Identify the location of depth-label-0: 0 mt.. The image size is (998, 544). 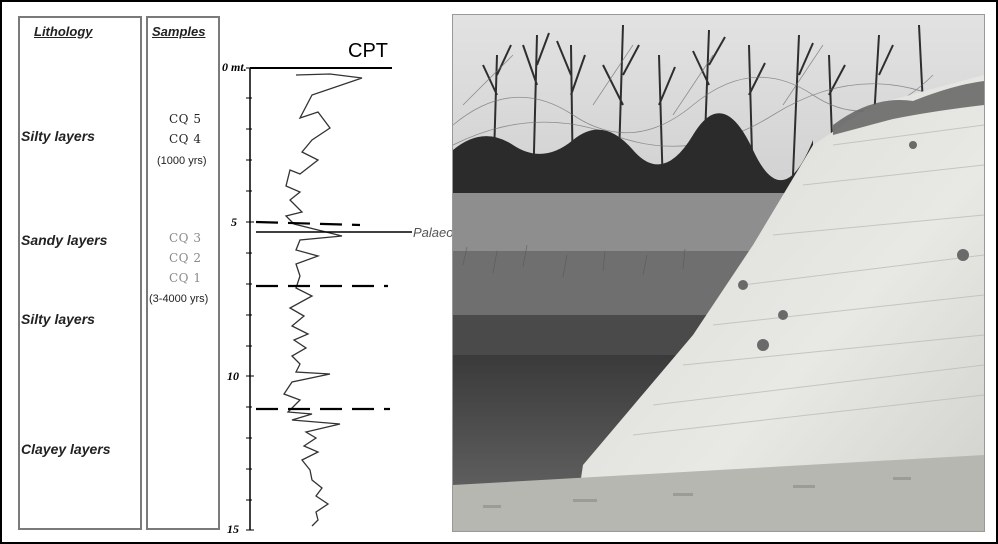
(234, 67).